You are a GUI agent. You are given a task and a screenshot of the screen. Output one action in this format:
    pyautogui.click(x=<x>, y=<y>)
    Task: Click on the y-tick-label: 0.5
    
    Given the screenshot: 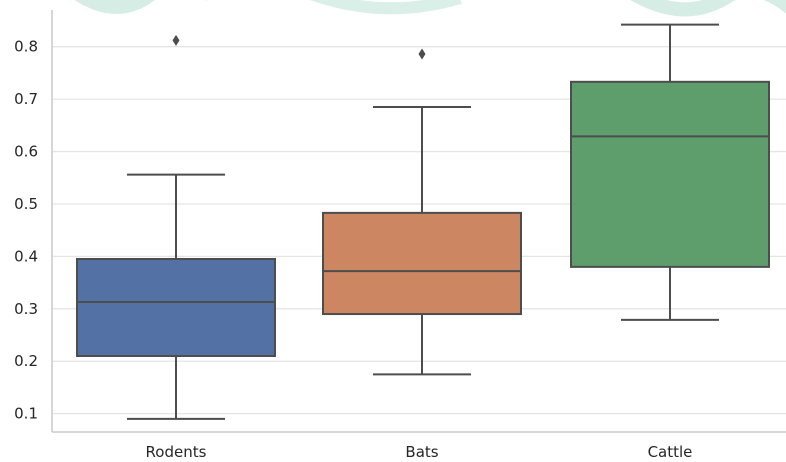 What is the action you would take?
    pyautogui.click(x=26, y=204)
    